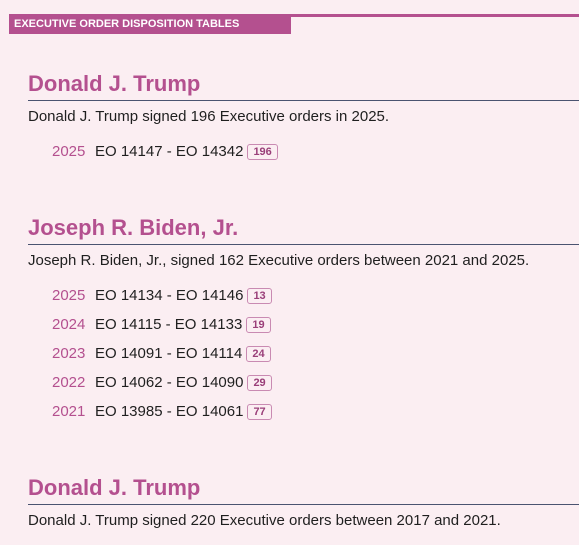 The height and width of the screenshot is (545, 579). I want to click on eo-range: EO 14091 - EO 14114, so click(169, 353).